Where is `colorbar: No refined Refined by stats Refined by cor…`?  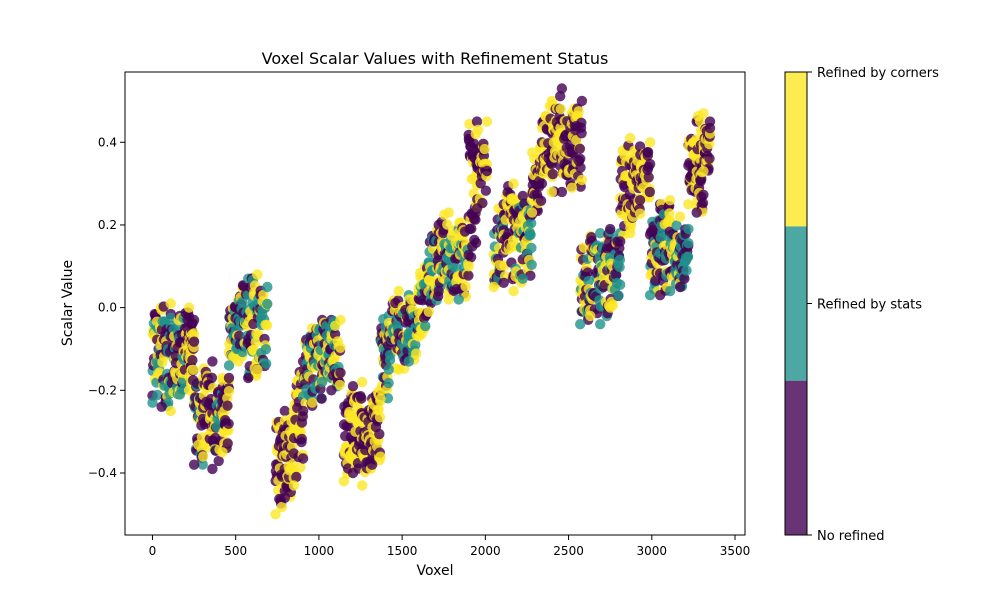
colorbar: No refined Refined by stats Refined by cor… is located at coordinates (861, 305).